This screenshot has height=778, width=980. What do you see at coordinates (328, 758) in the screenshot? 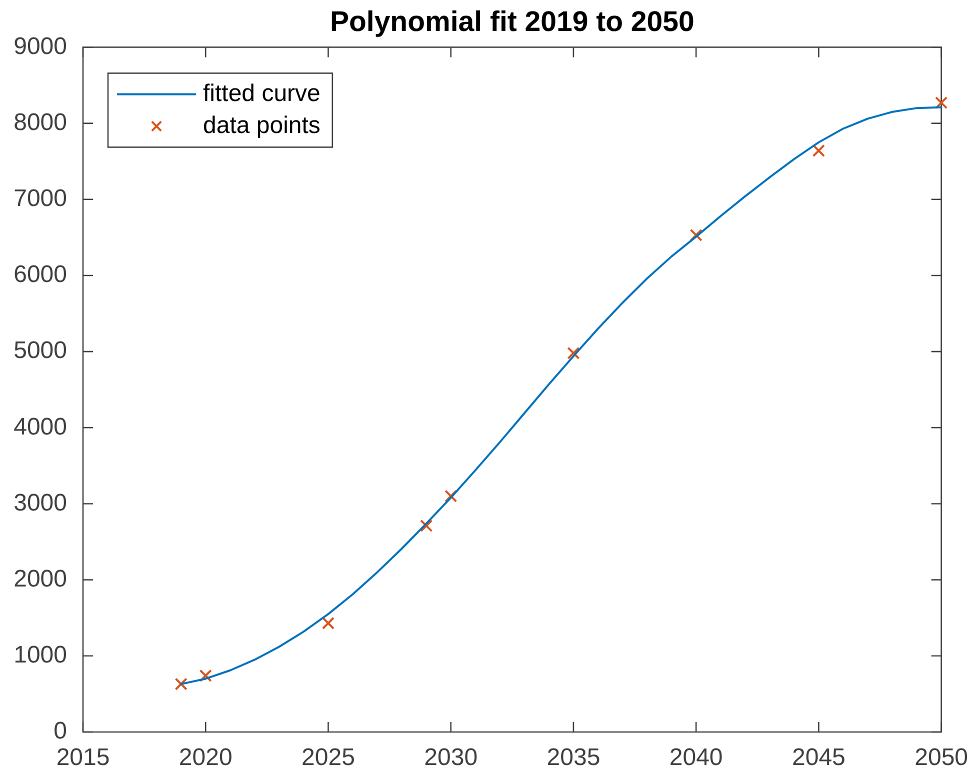
I see `x-tick-label: 2025` at bounding box center [328, 758].